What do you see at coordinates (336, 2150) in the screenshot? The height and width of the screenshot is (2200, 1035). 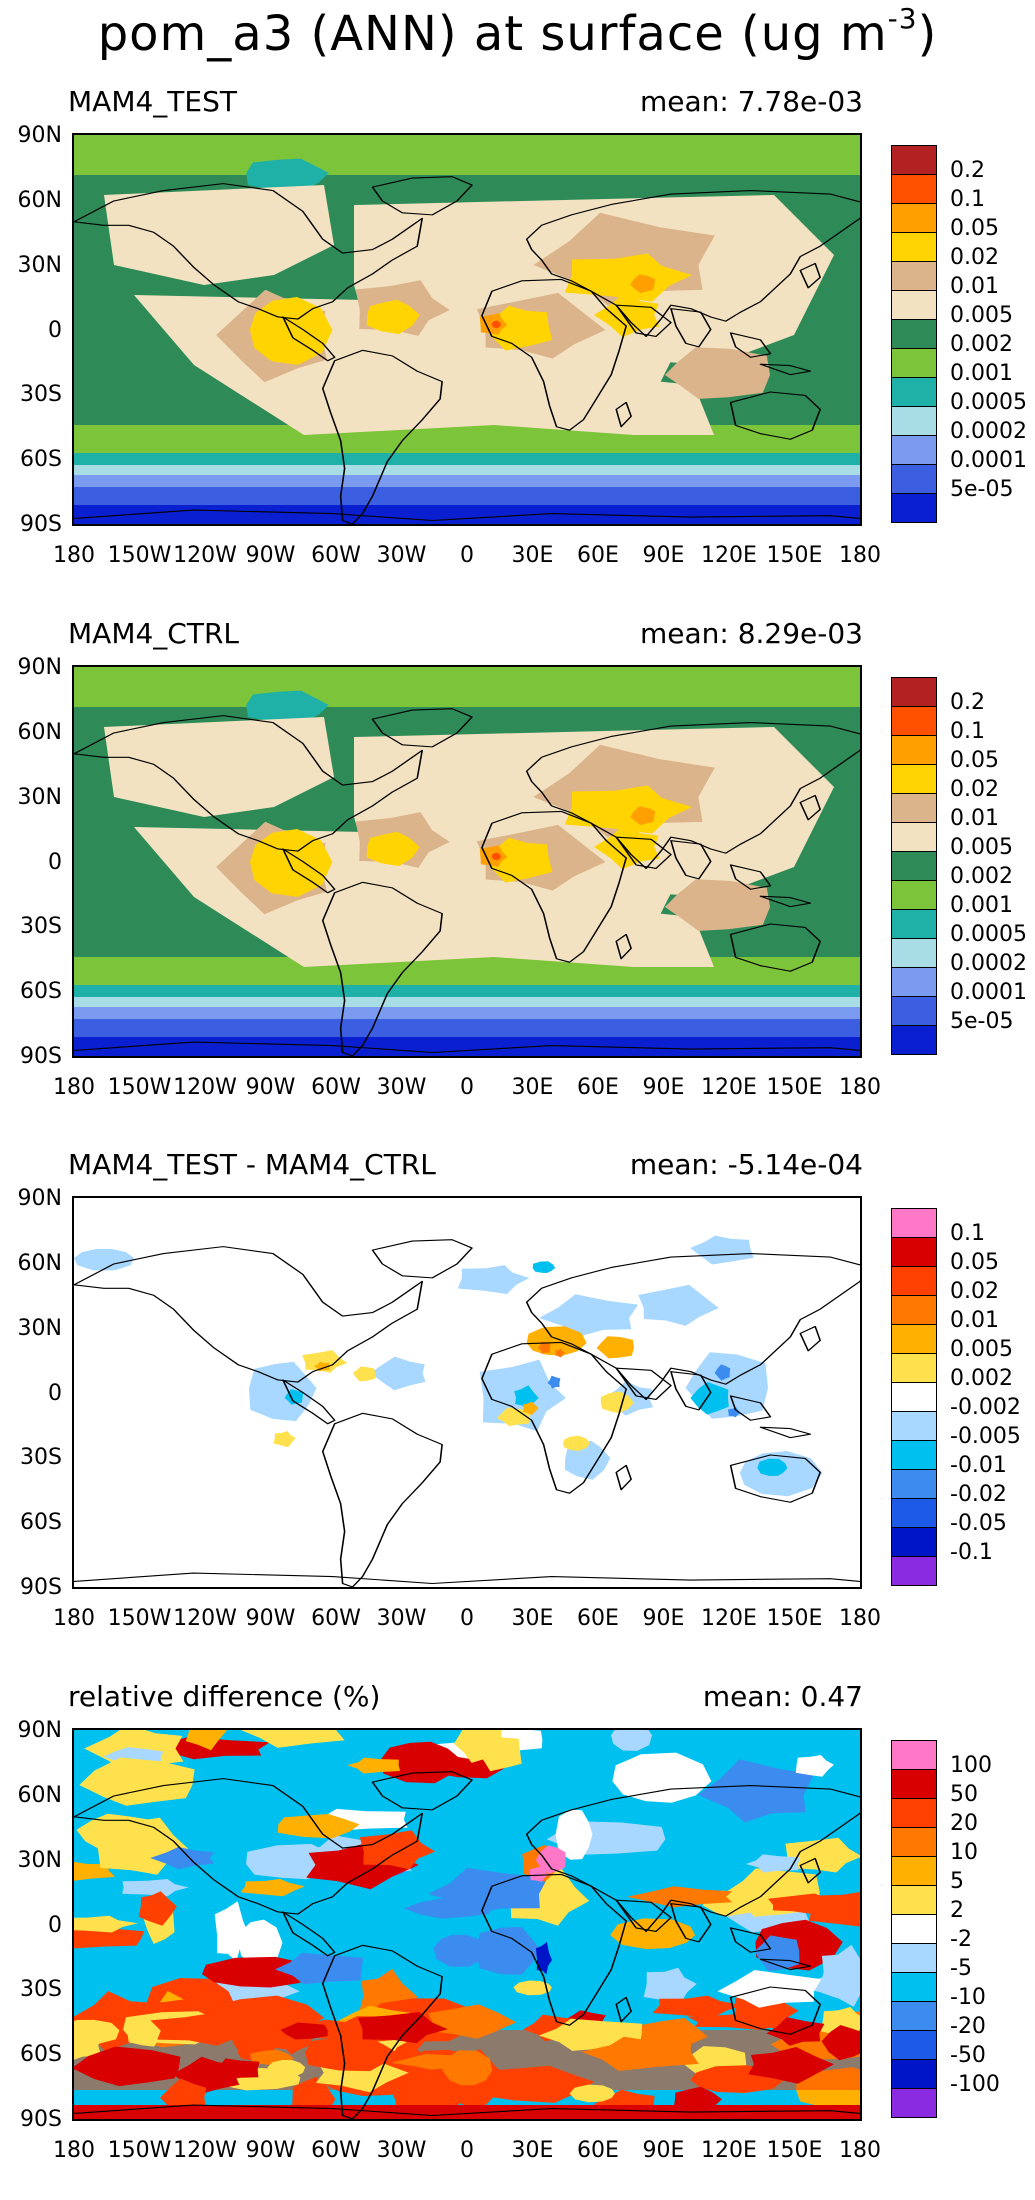 I see `lon-tick-label: 60W` at bounding box center [336, 2150].